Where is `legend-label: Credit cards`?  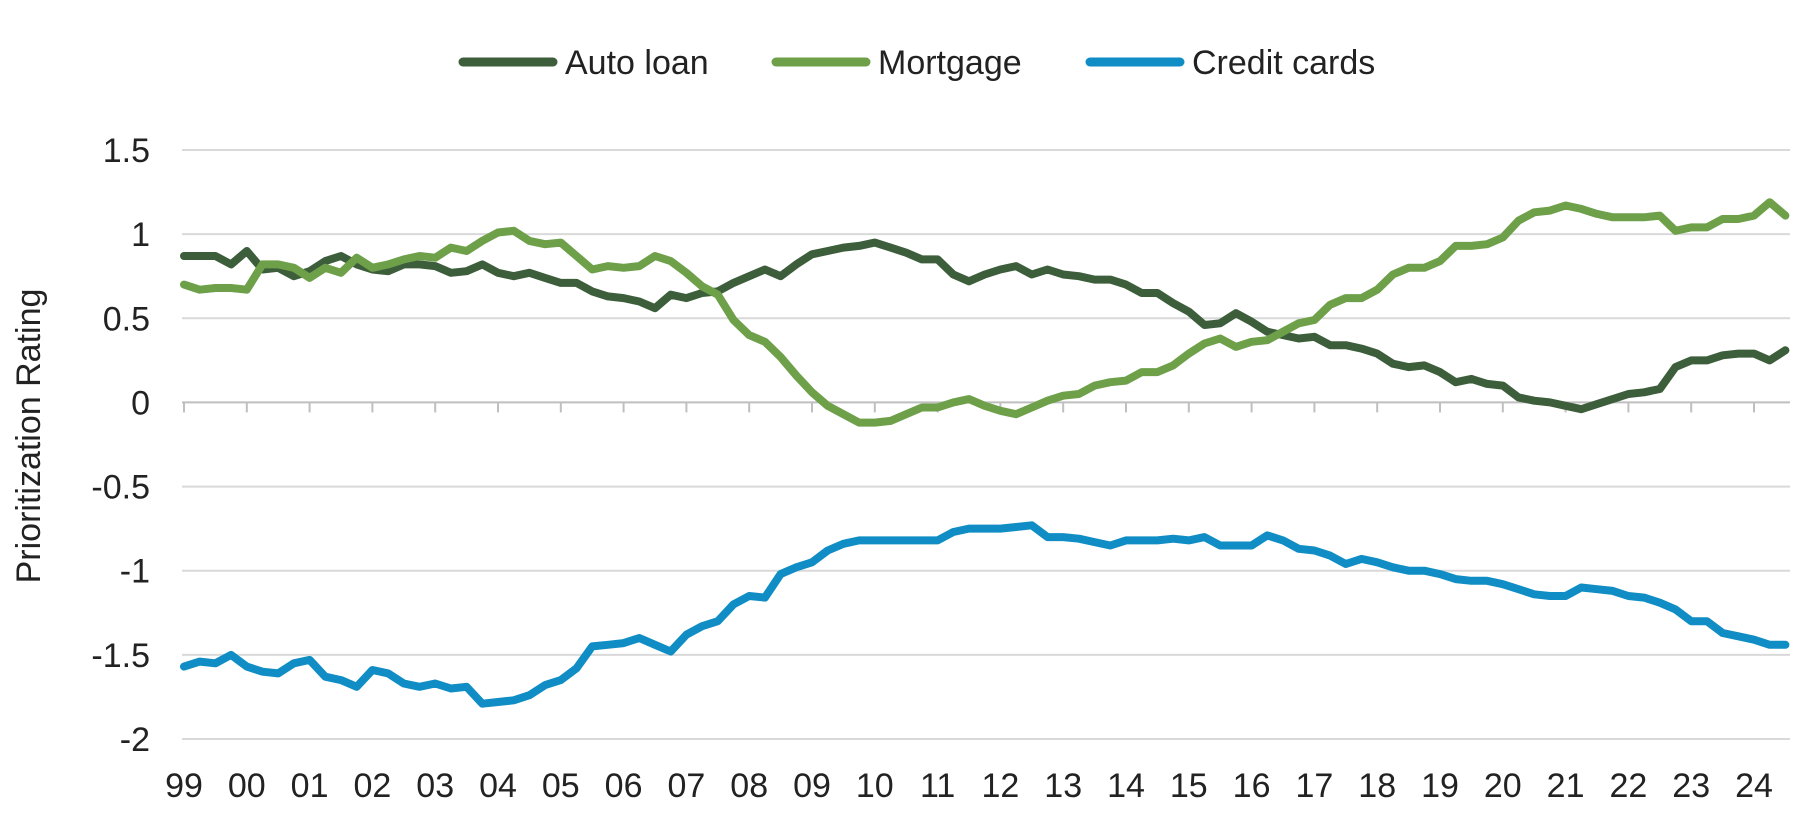
legend-label: Credit cards is located at coordinates (1283, 63).